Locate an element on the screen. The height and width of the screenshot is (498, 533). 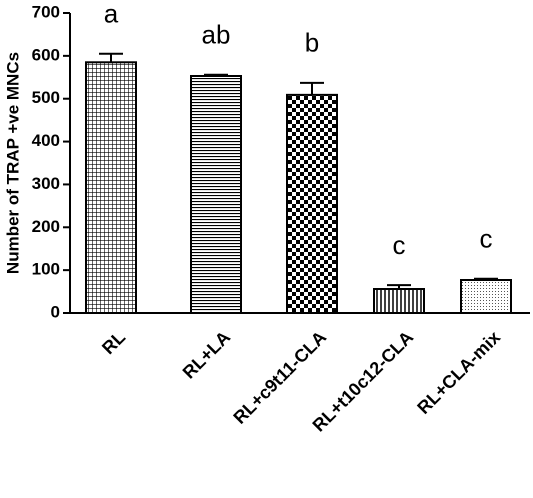
y-tick-label: 500 is located at coordinates (46, 97).